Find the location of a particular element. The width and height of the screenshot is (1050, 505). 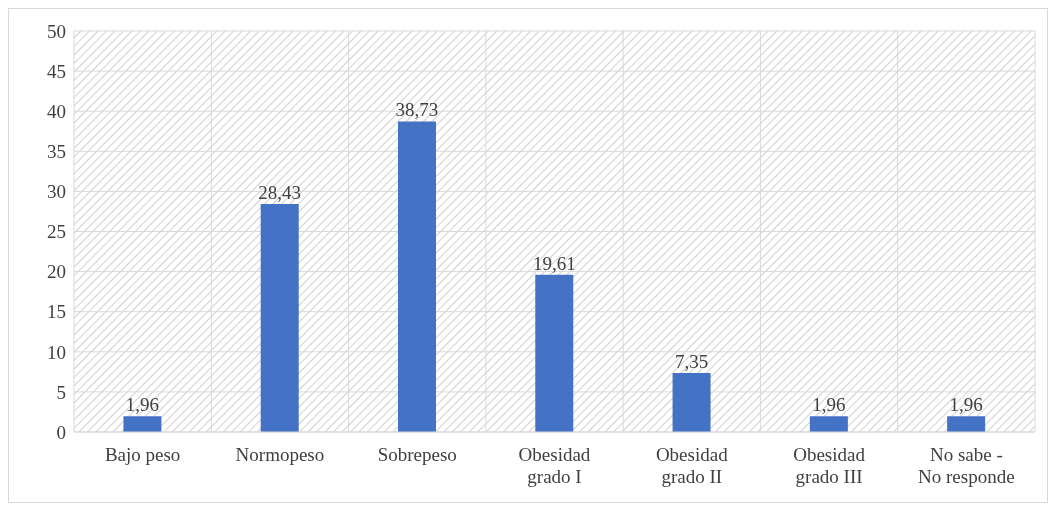

y-tick-label: 5 is located at coordinates (61, 392).